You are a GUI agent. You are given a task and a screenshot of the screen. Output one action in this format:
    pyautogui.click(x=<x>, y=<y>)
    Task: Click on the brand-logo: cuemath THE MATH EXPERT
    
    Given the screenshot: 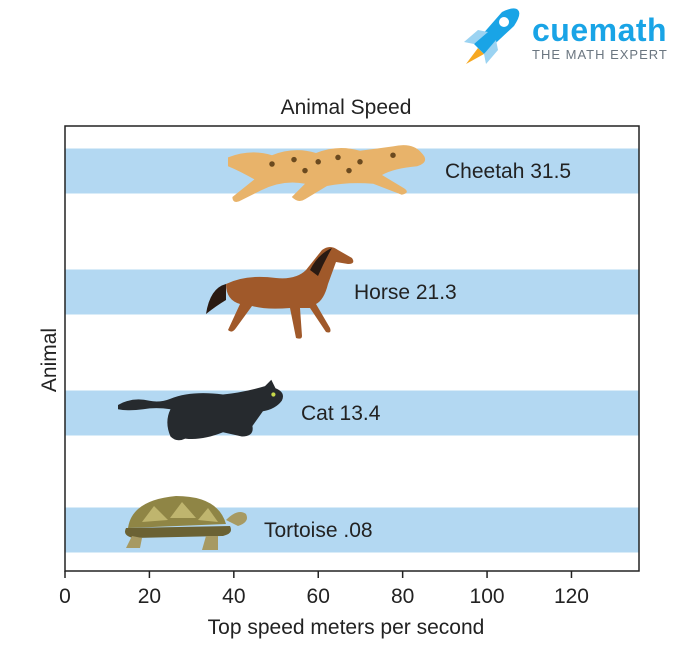 What is the action you would take?
    pyautogui.click(x=563, y=37)
    